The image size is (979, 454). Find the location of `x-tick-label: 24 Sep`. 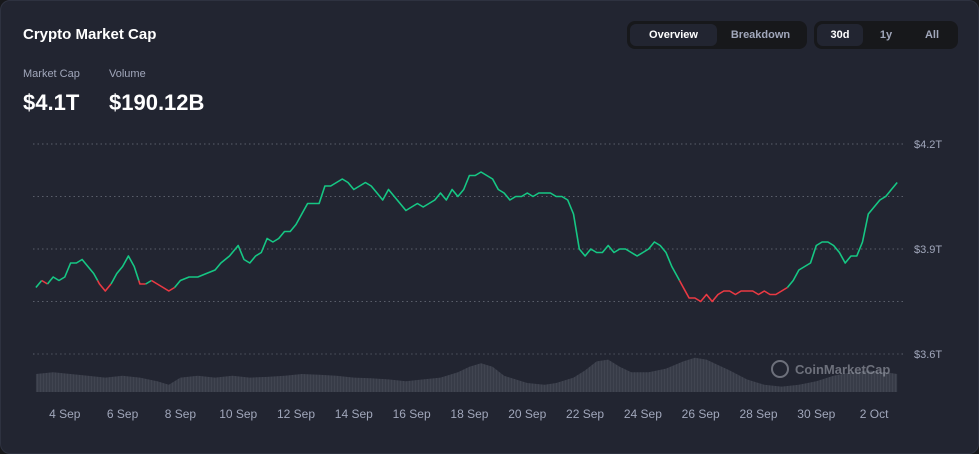

x-tick-label: 24 Sep is located at coordinates (643, 414).